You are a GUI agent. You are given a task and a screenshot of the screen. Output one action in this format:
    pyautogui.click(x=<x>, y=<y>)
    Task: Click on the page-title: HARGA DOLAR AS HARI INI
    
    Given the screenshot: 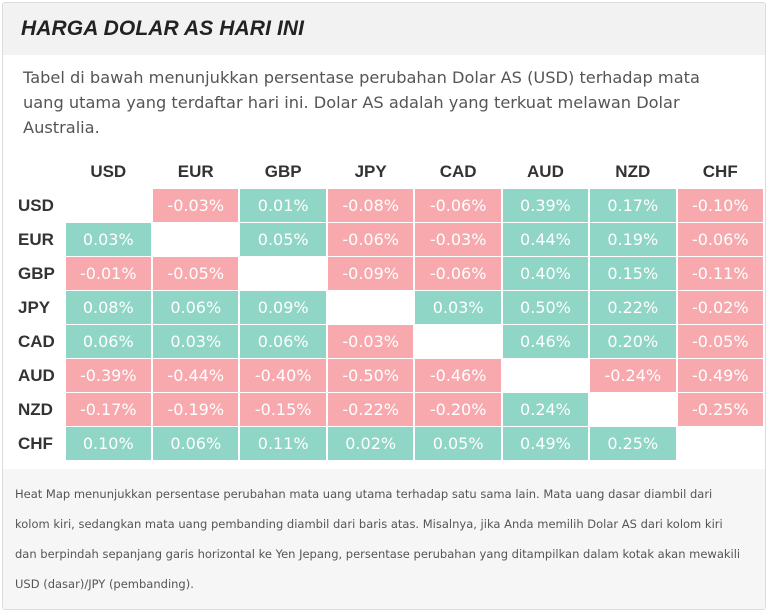 What is the action you would take?
    pyautogui.click(x=163, y=28)
    